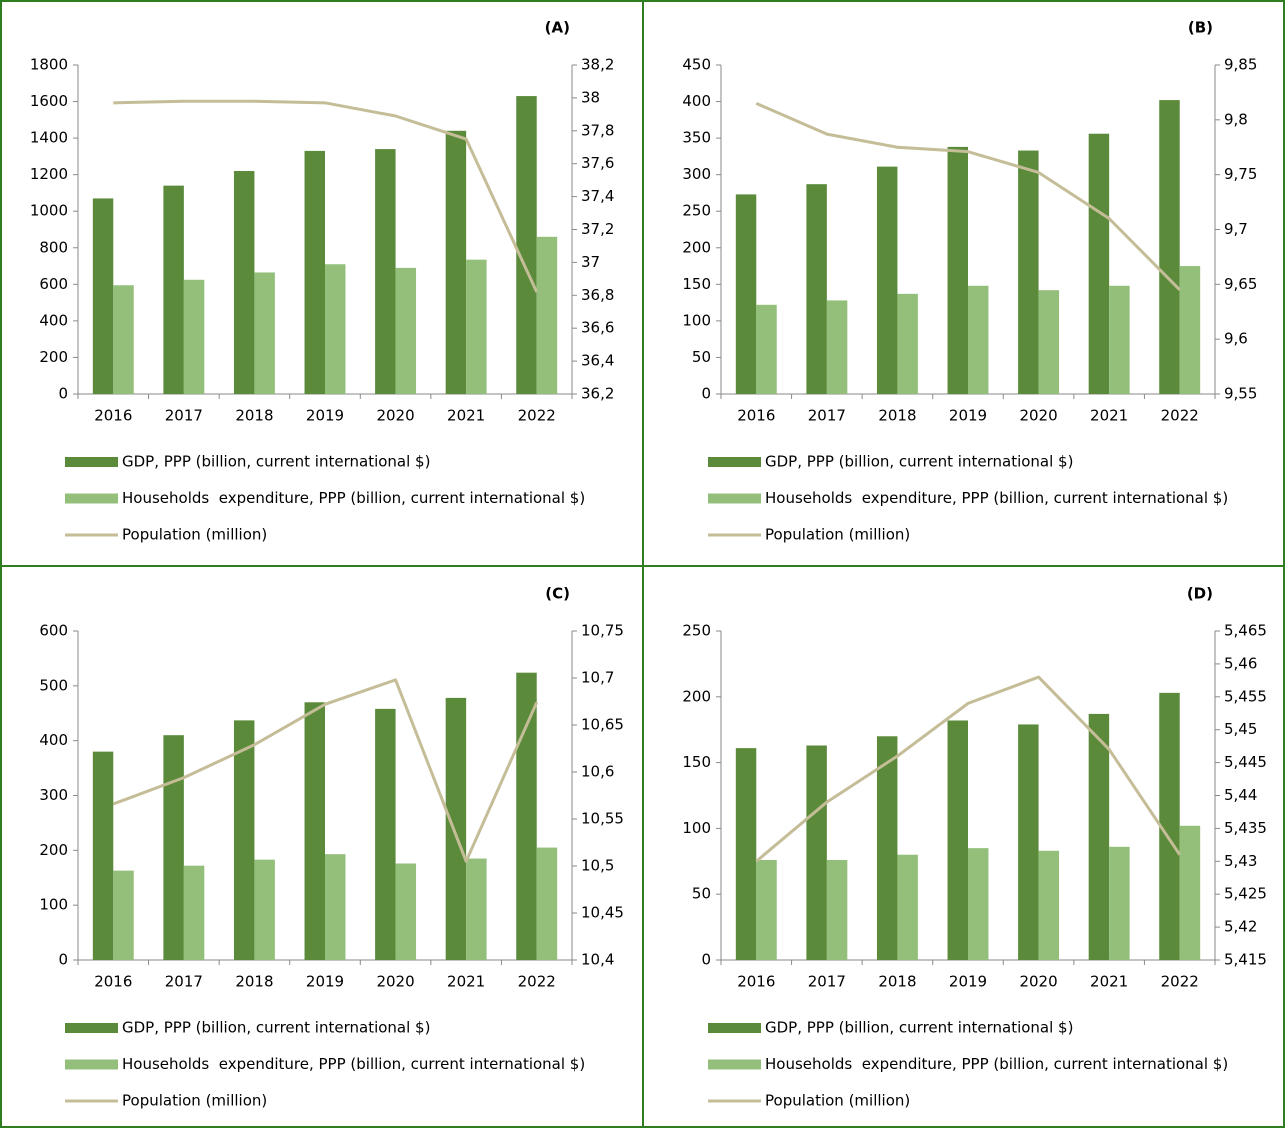  Describe the element at coordinates (897, 416) in the screenshot. I see `x-tick-label: 2018` at that location.